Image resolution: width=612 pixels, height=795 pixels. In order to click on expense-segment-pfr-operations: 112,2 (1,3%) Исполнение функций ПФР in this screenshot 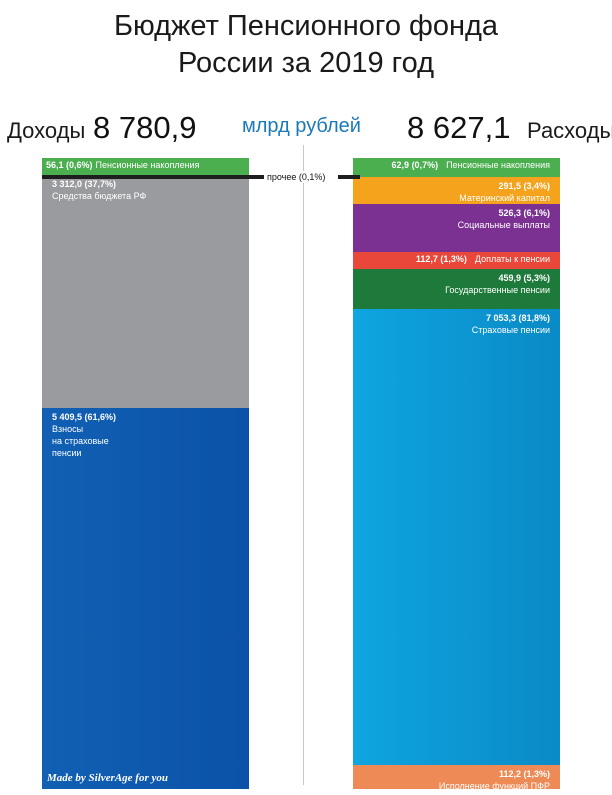, I will do `click(456, 777)`.